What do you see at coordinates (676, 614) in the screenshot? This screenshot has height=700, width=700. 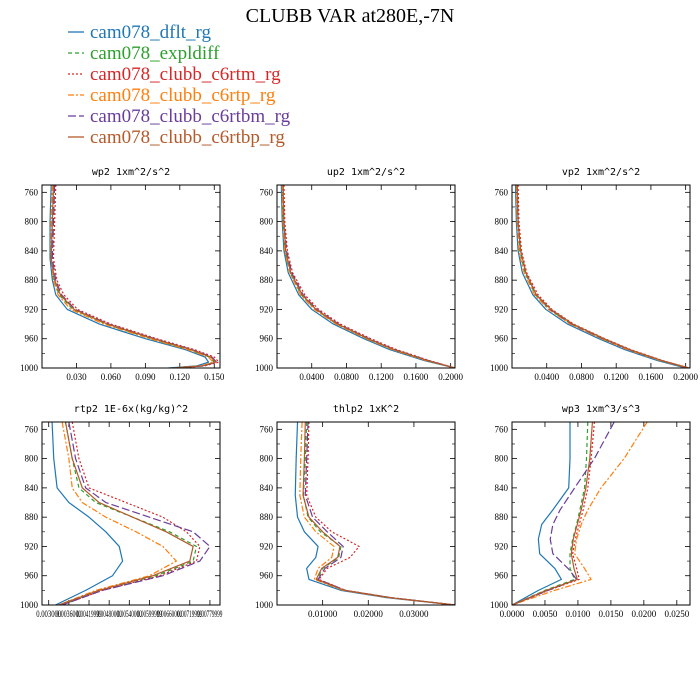 I see `x-tick-label: 0.0250` at bounding box center [676, 614].